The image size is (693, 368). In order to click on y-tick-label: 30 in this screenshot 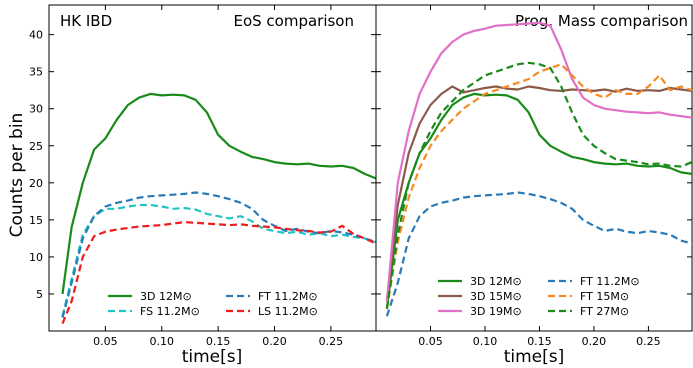, I will do `click(36, 109)`.